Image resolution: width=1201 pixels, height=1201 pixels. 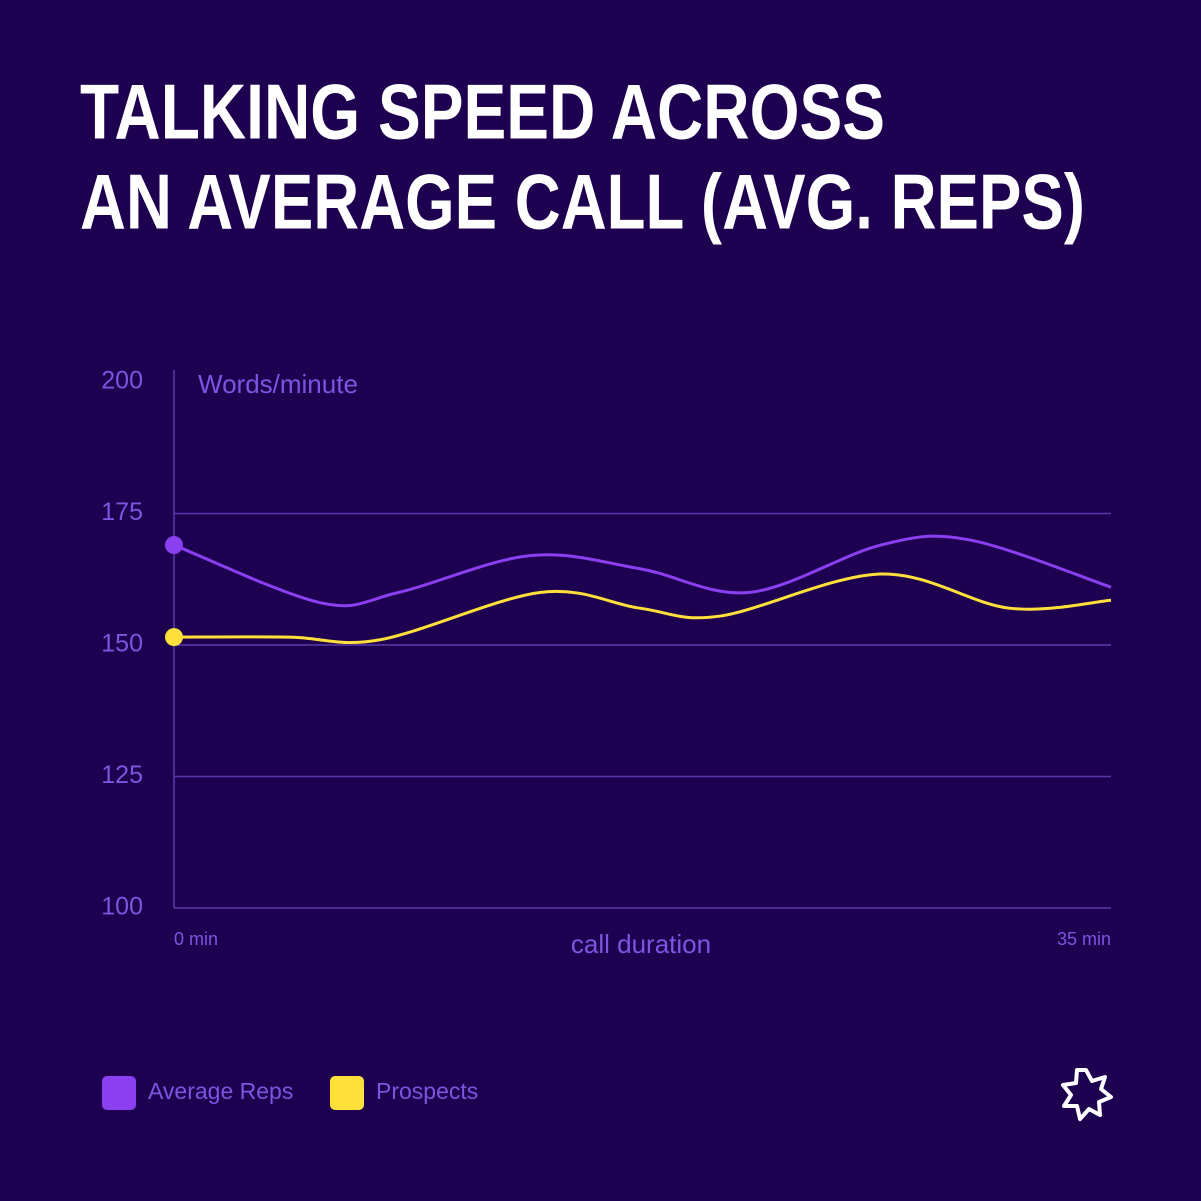 I want to click on legend-label: Prospects, so click(x=427, y=1091).